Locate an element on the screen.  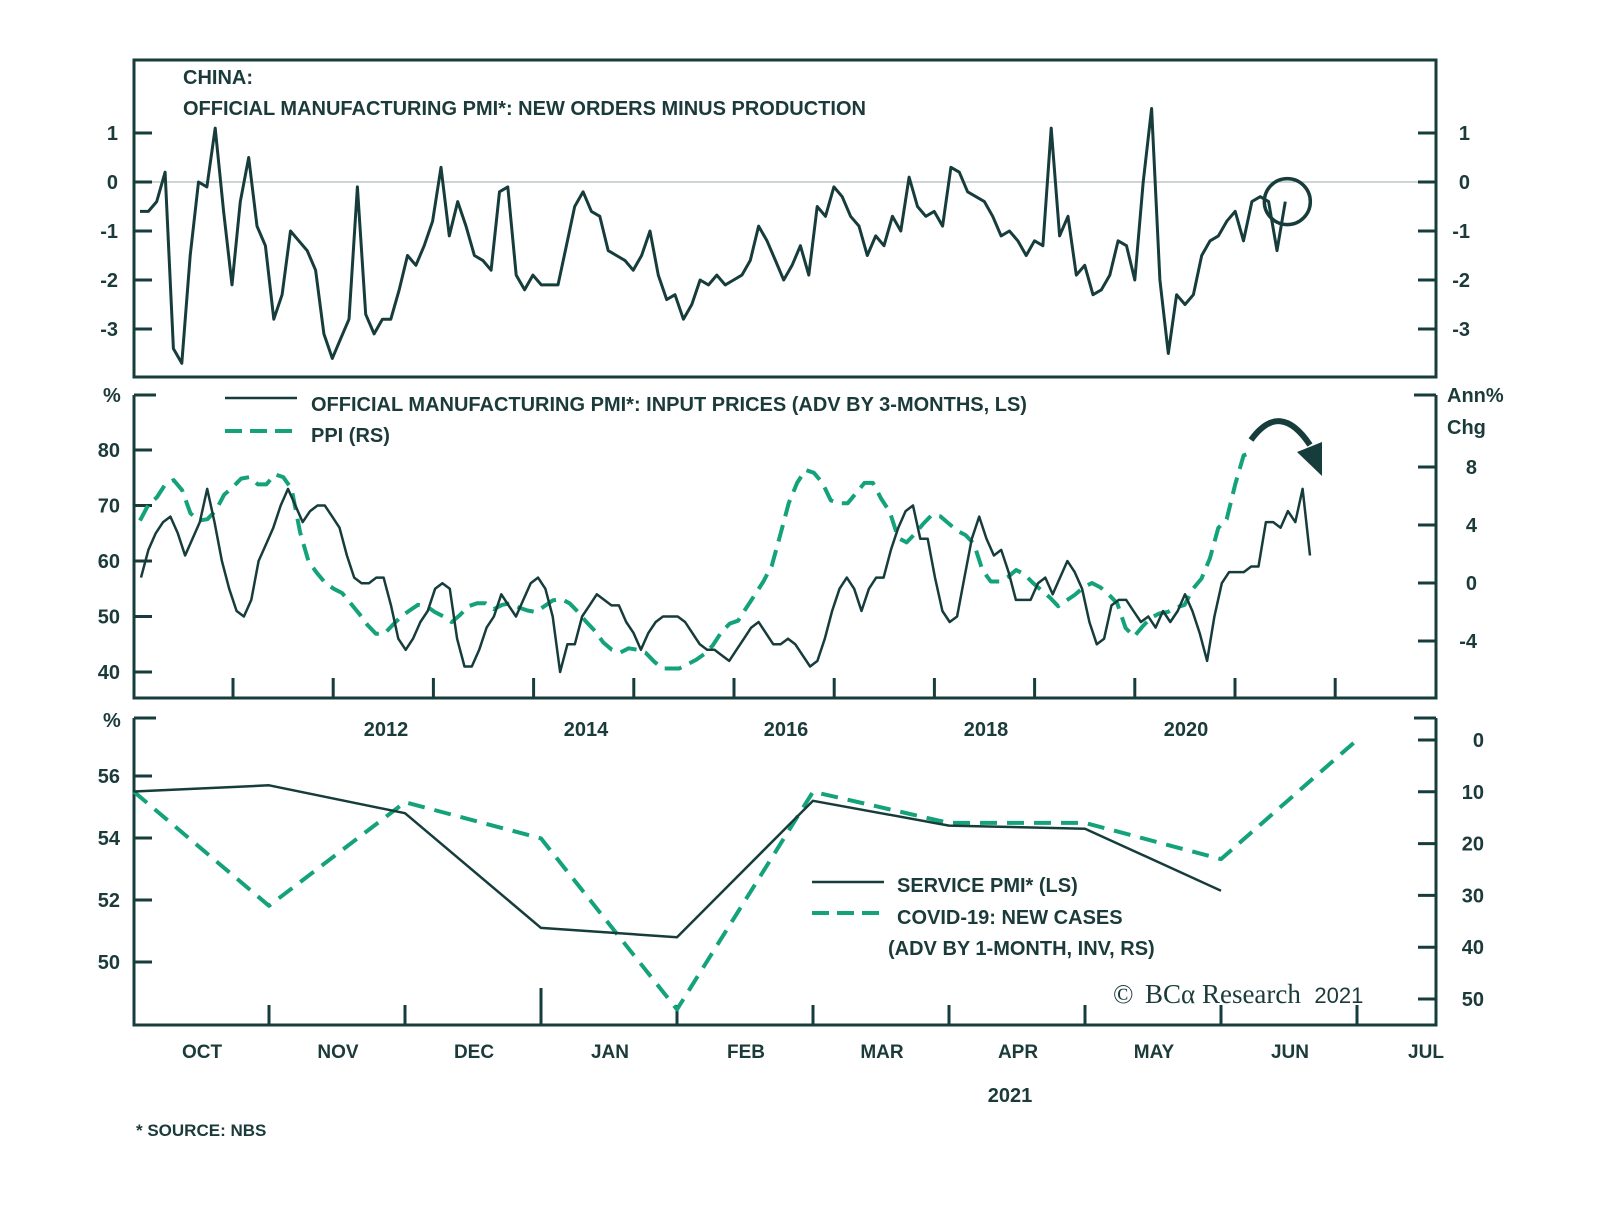
x-tick-label: 2020 is located at coordinates (1186, 730).